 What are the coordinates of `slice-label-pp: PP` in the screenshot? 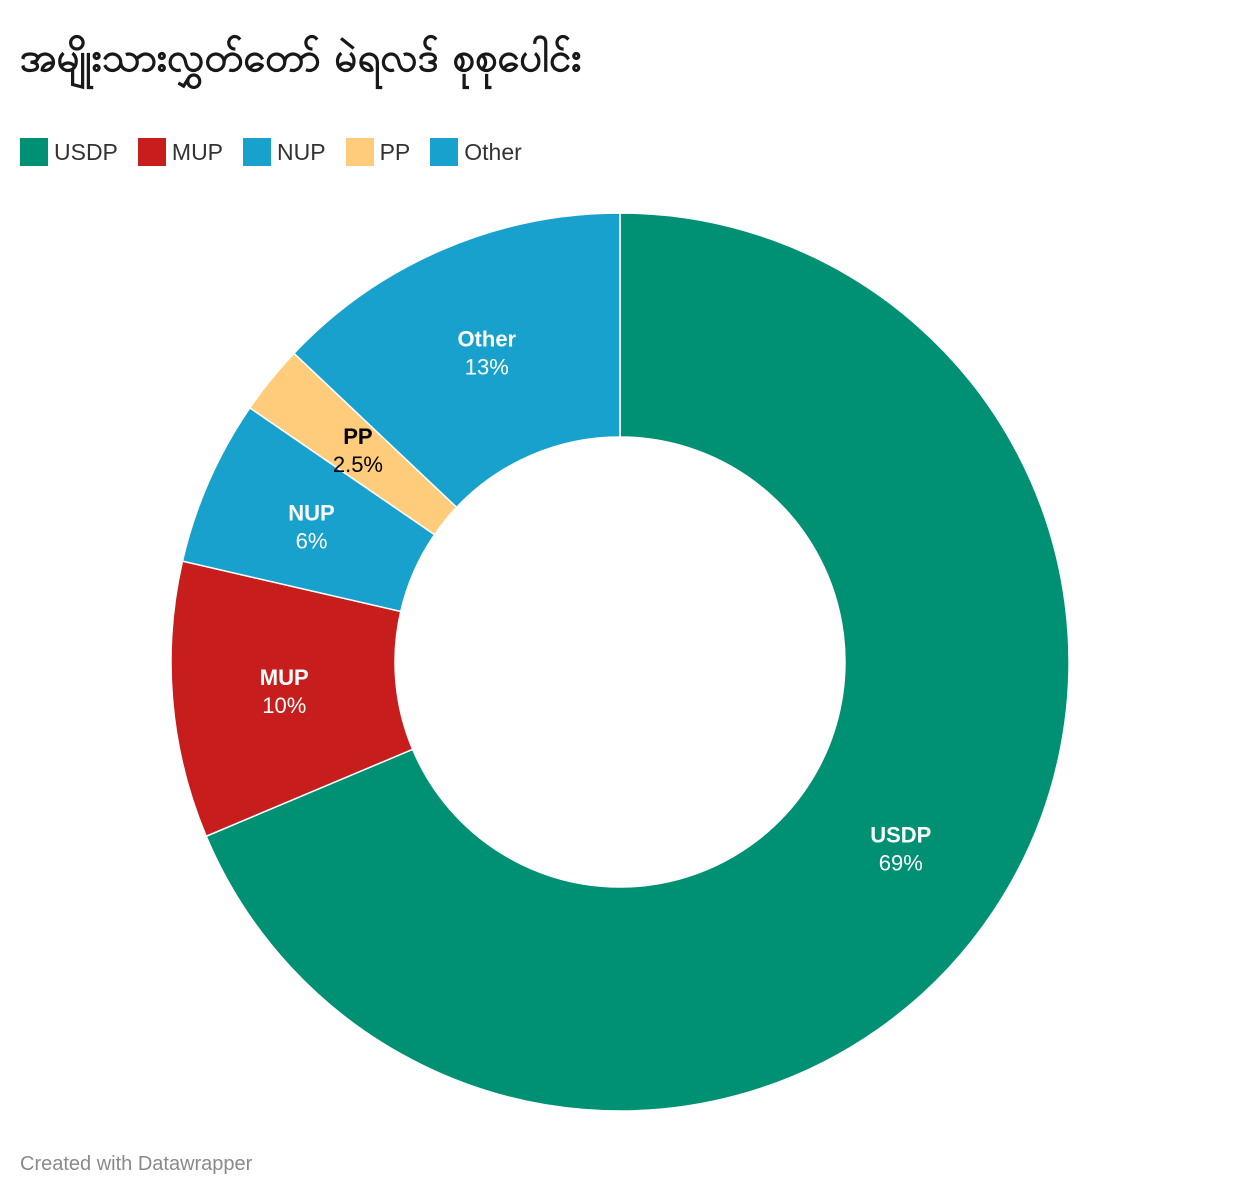 It's located at (357, 436).